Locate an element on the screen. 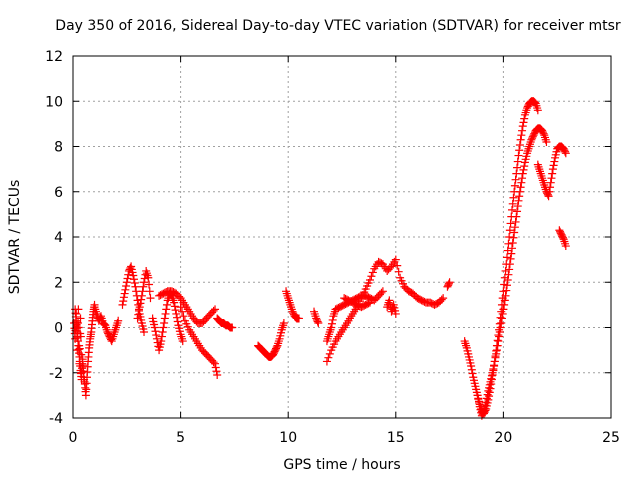 This screenshot has width=640, height=480. y-tick-label: -4 is located at coordinates (56, 419).